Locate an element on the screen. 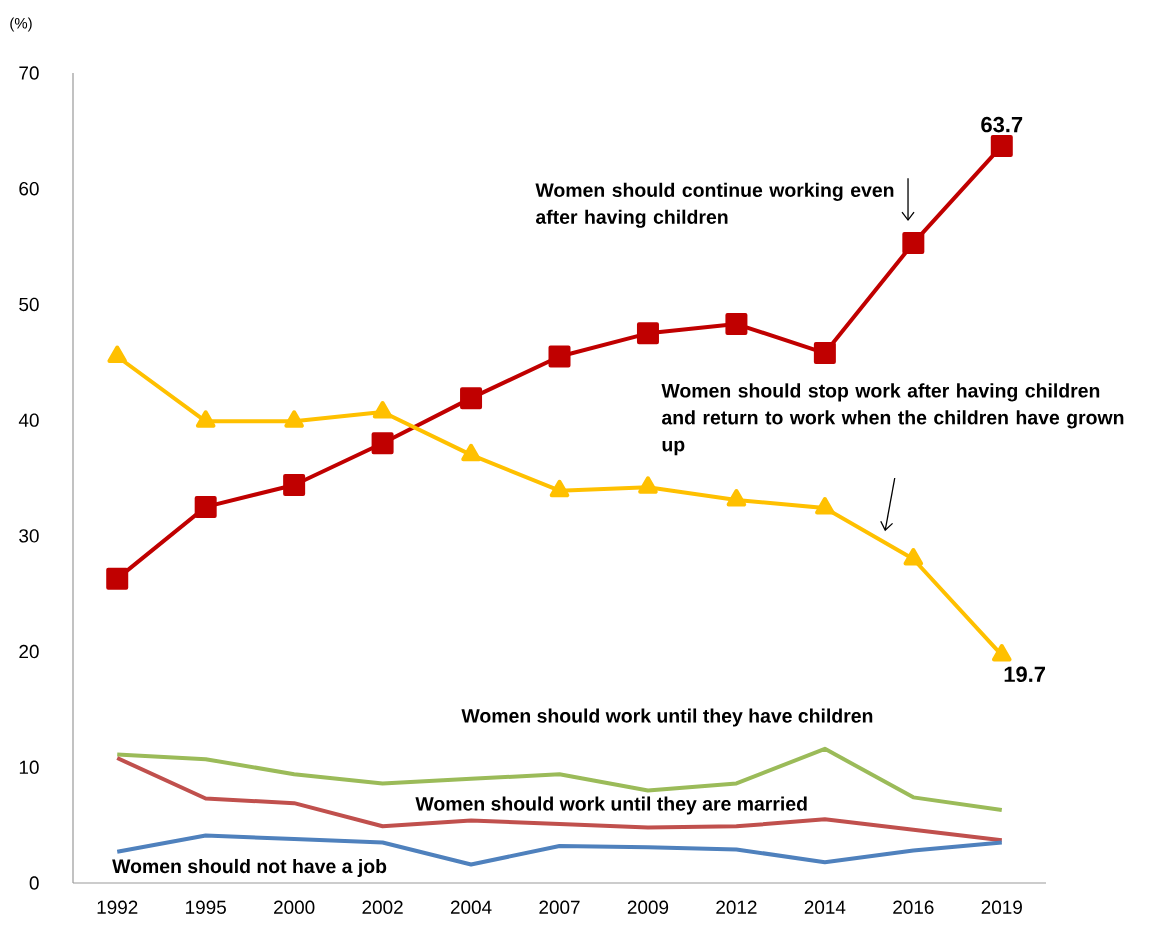 Image resolution: width=1173 pixels, height=930 pixels. series-label: Women should work until they are married is located at coordinates (611, 805).